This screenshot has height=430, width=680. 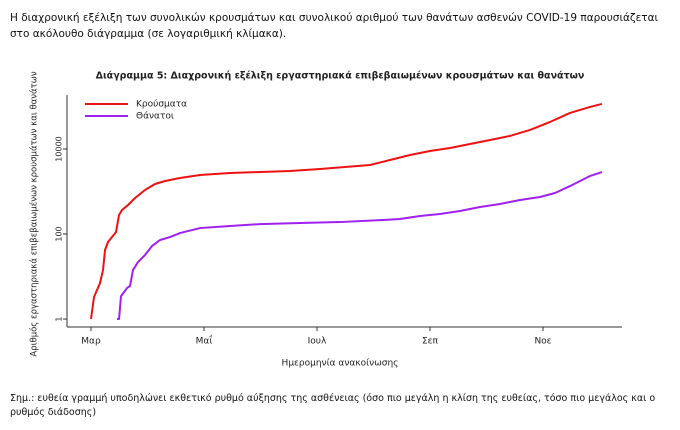 I want to click on y-tick-label: 100, so click(x=59, y=233).